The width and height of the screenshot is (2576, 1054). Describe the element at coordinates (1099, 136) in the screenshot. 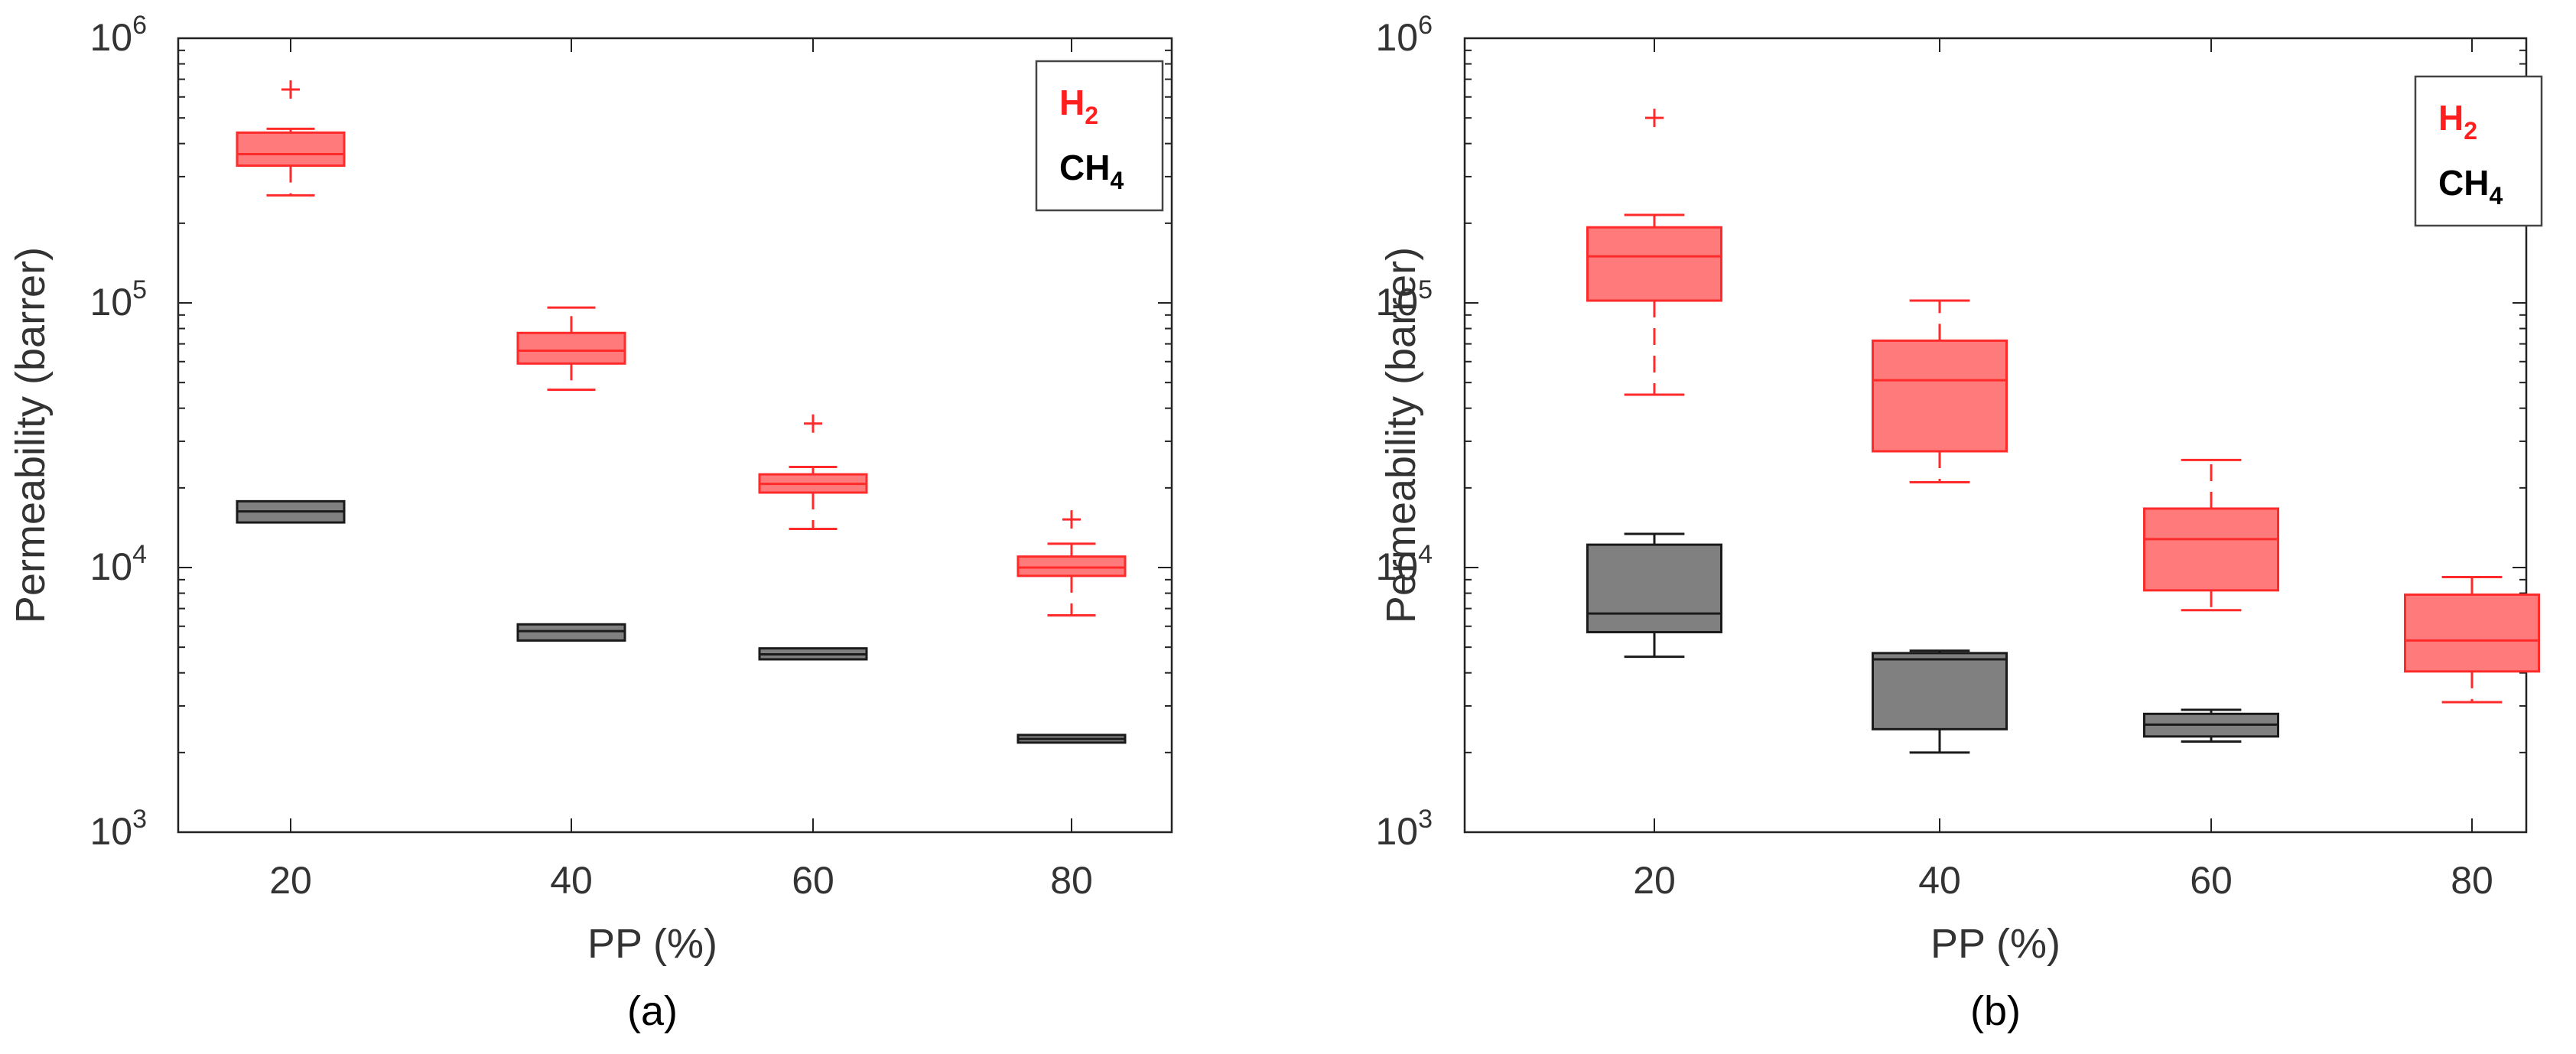

I see `chart-0-legend-frame` at that location.